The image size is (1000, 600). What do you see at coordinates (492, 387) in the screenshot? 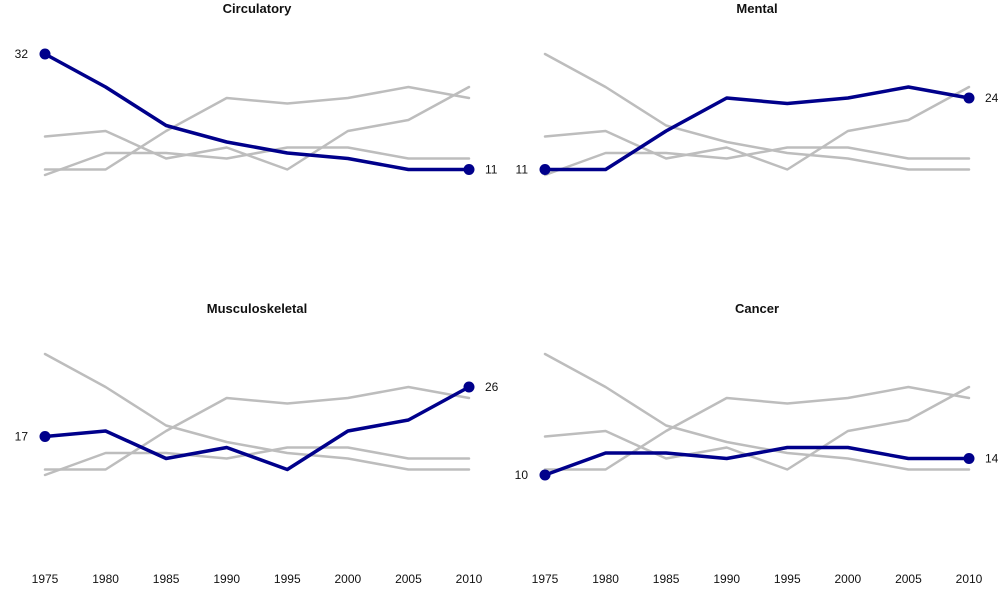
I see `end-value-label-musculoskeletal: 26` at bounding box center [492, 387].